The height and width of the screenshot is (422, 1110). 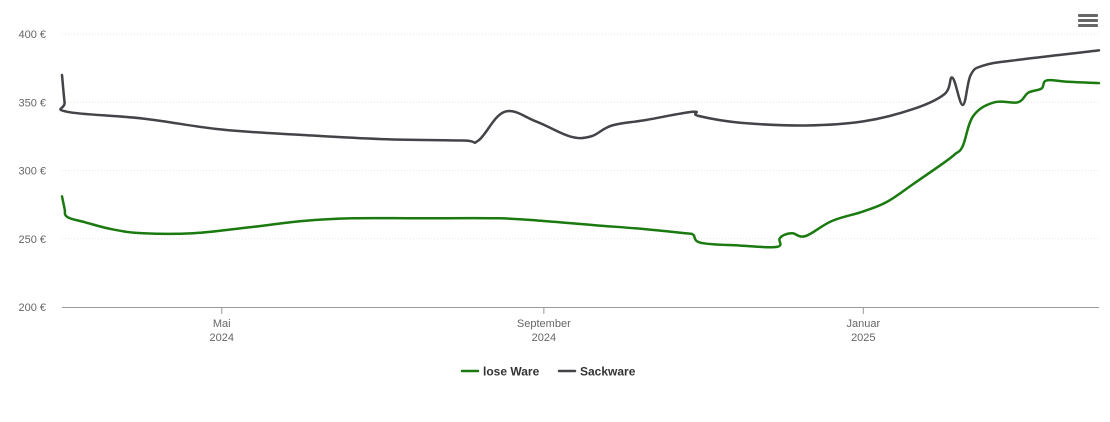 What do you see at coordinates (1088, 23) in the screenshot?
I see `chart-menu-icon` at bounding box center [1088, 23].